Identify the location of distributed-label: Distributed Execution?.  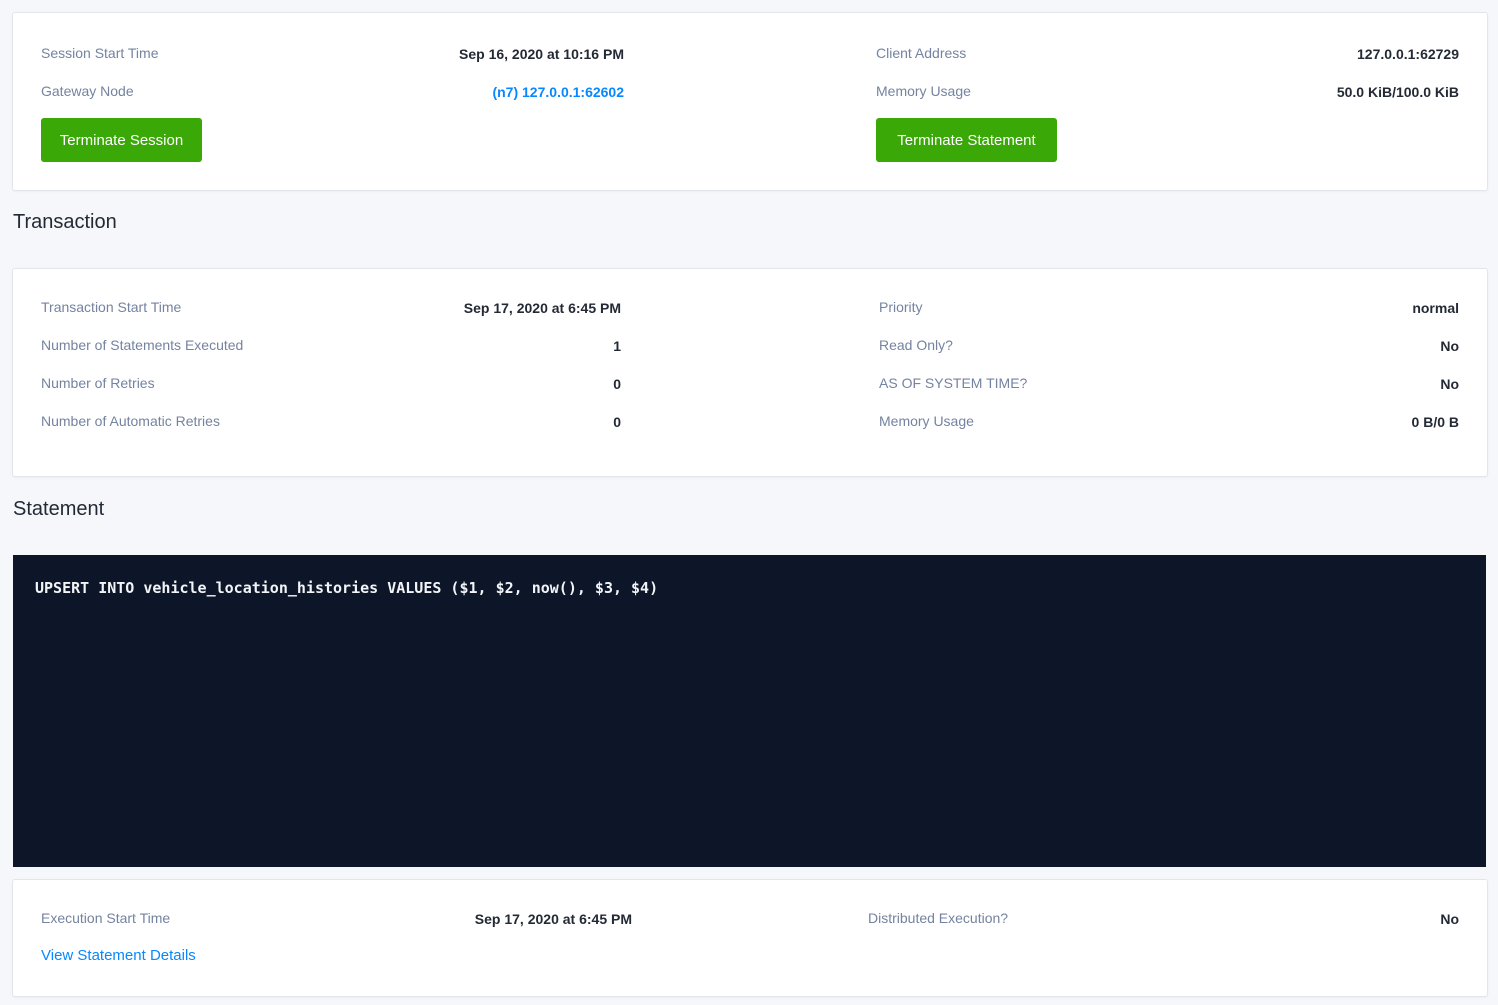
(938, 918).